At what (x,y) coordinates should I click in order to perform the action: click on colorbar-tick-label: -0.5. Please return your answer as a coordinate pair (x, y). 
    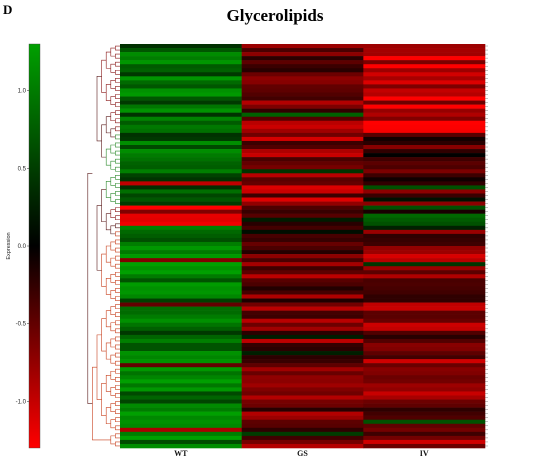
    Looking at the image, I should click on (21, 325).